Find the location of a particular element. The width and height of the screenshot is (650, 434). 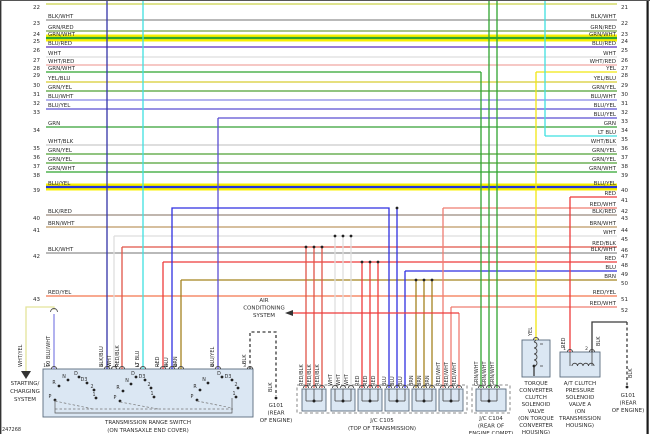

wire-label-left: BRN/WHT is located at coordinates (61, 224).